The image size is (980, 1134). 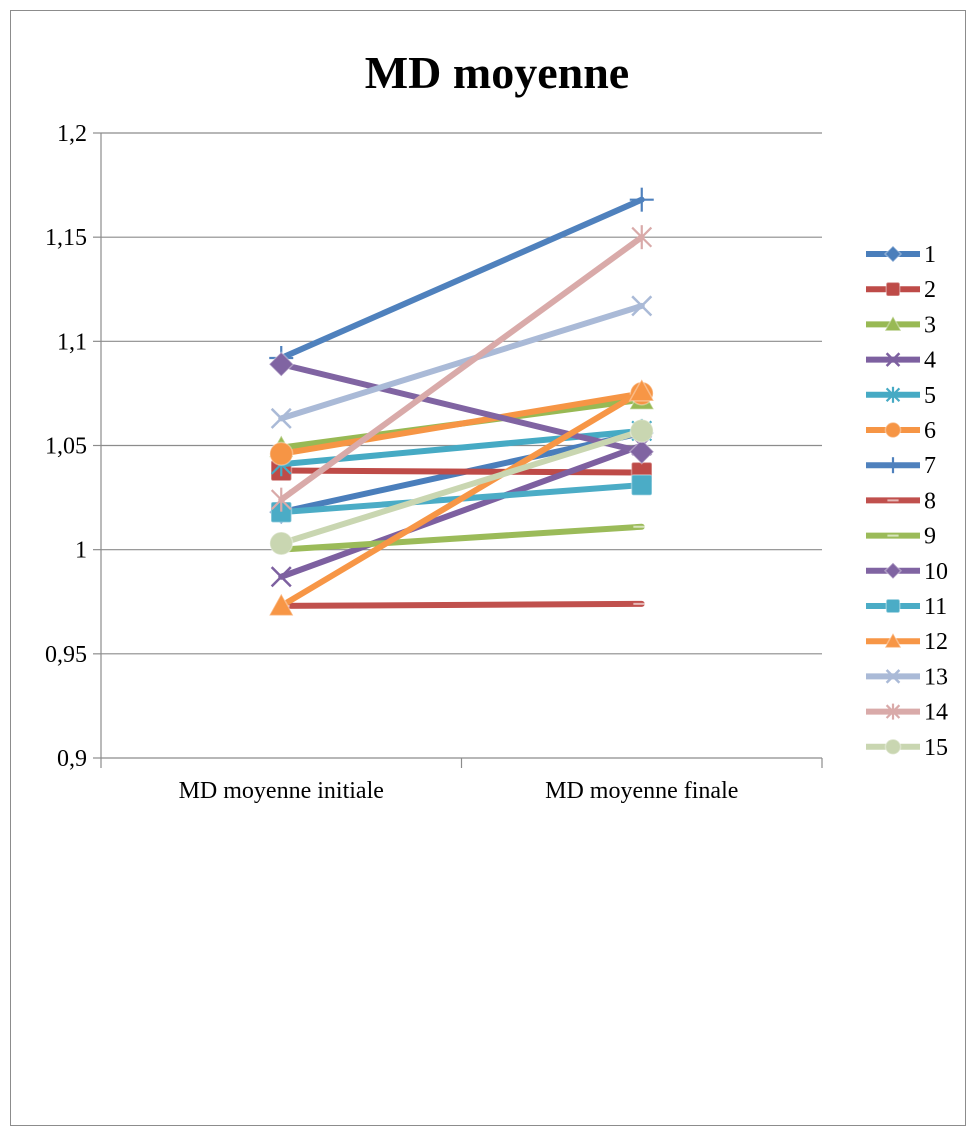 What do you see at coordinates (907, 677) in the screenshot?
I see `legend-item: 13` at bounding box center [907, 677].